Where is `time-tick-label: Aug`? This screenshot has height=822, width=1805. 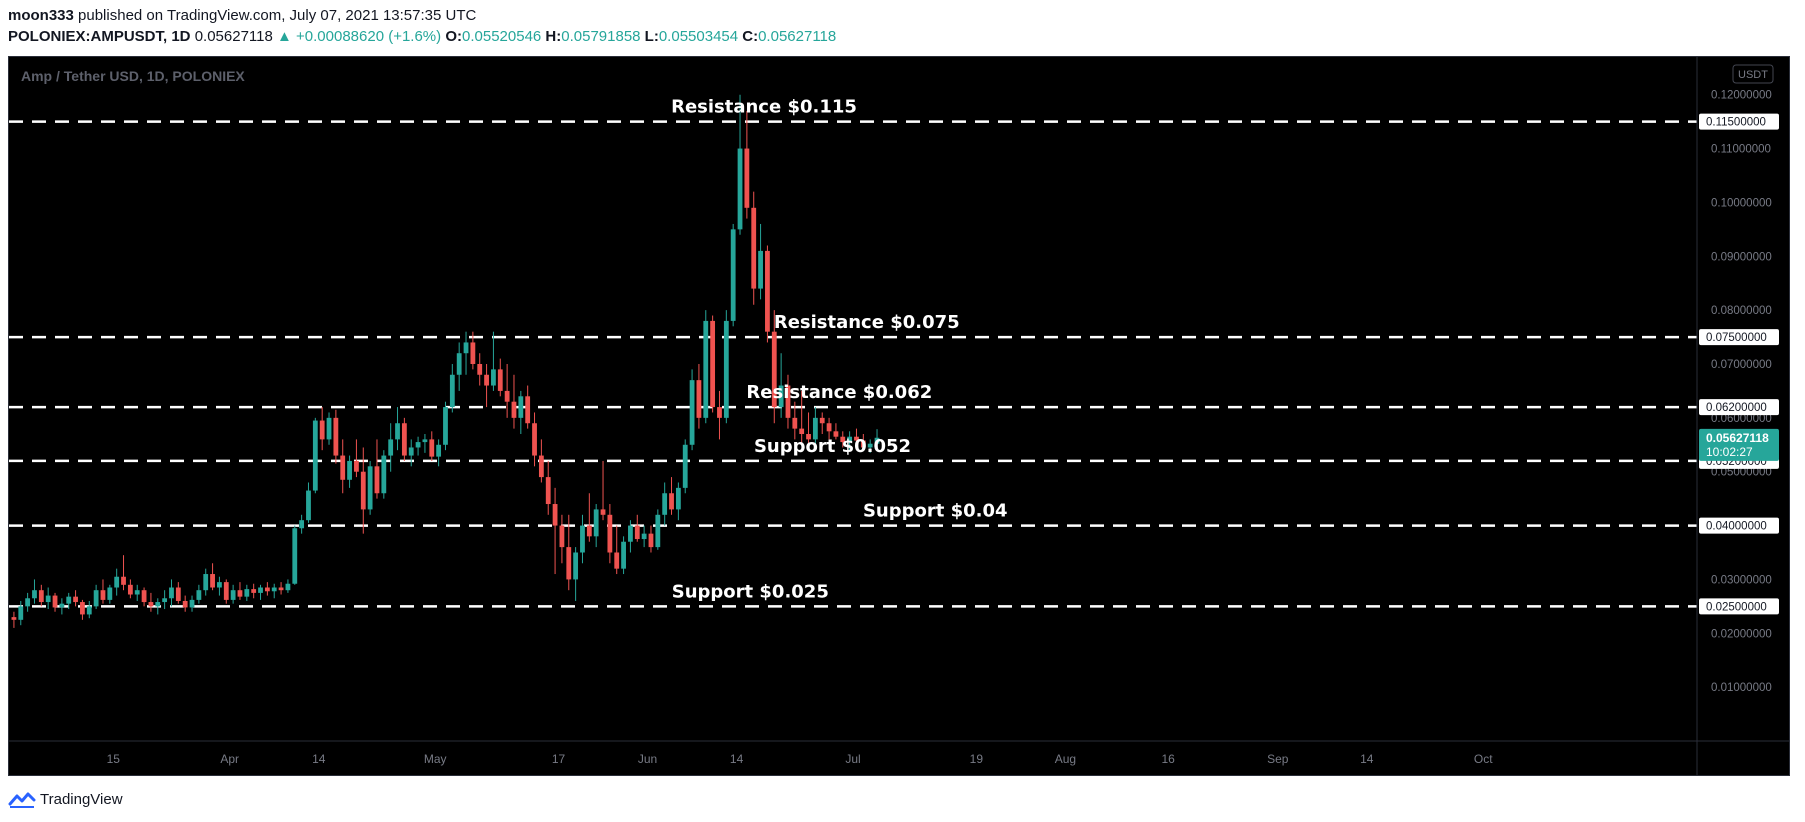
time-tick-label: Aug is located at coordinates (1065, 759).